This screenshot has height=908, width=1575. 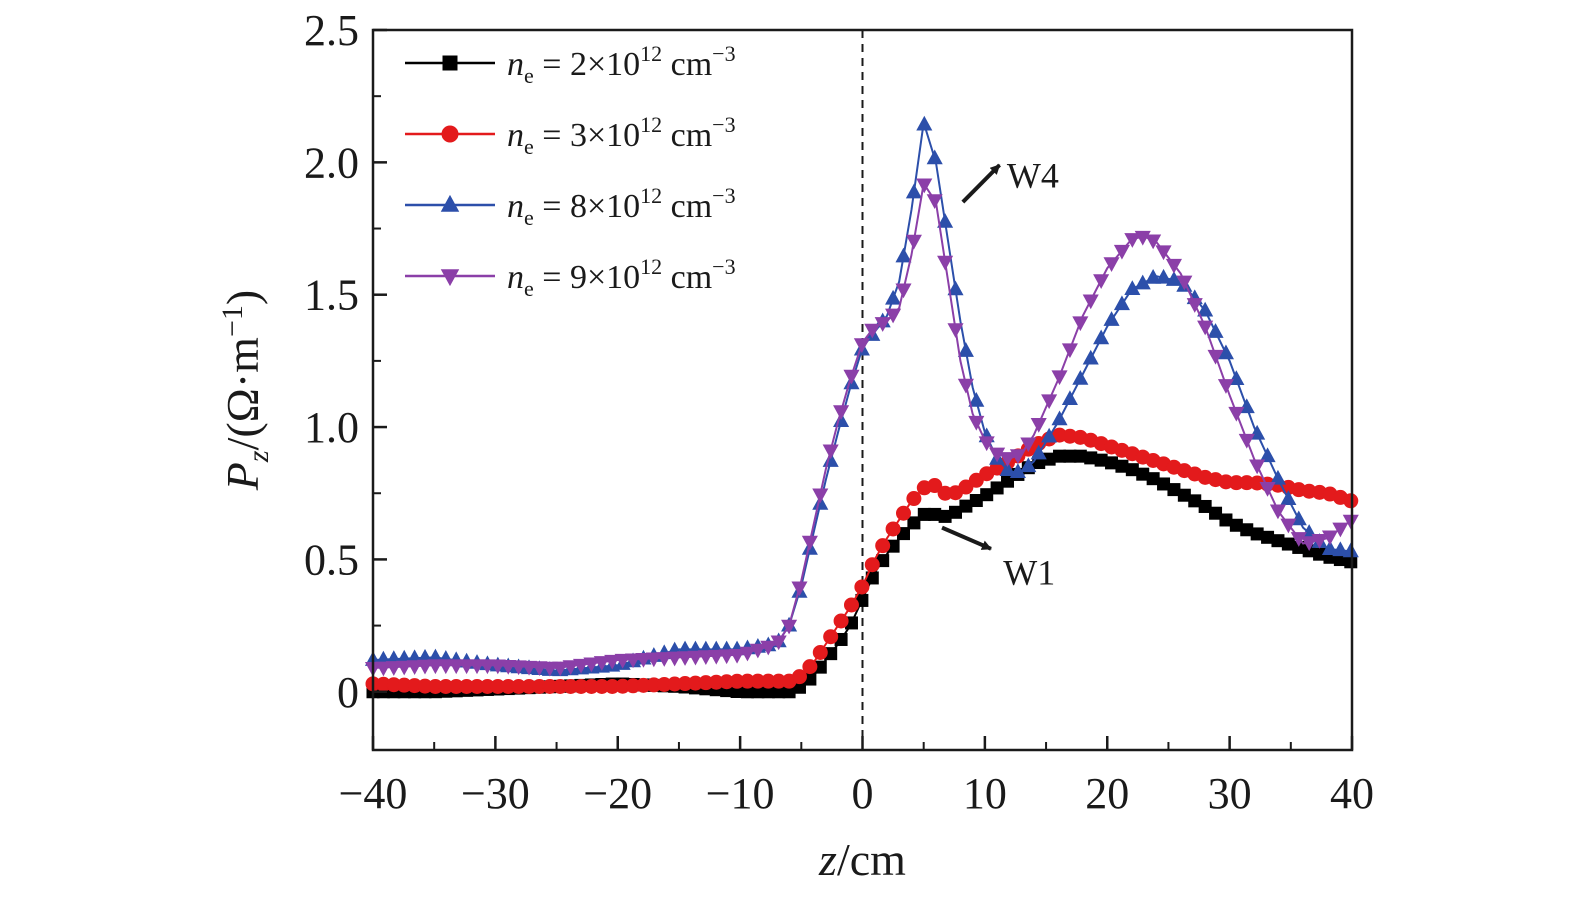 What do you see at coordinates (570, 135) in the screenshot?
I see `legend-item-2: ne = 3×1012 cm−3` at bounding box center [570, 135].